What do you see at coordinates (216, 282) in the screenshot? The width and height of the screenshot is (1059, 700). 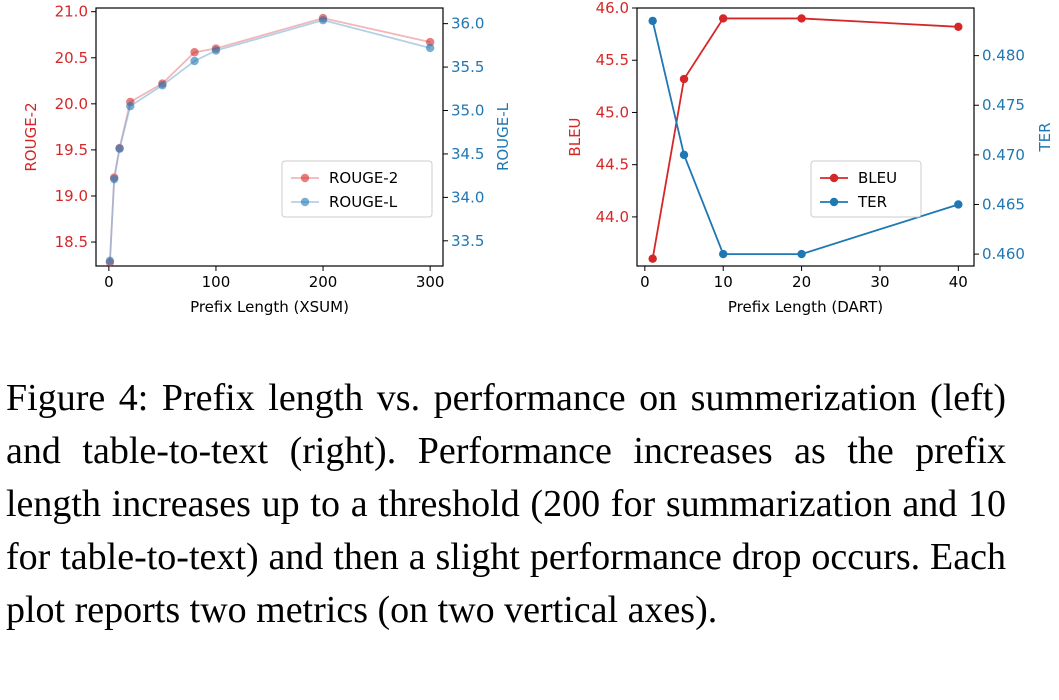 I see `x-tick-label: 100` at bounding box center [216, 282].